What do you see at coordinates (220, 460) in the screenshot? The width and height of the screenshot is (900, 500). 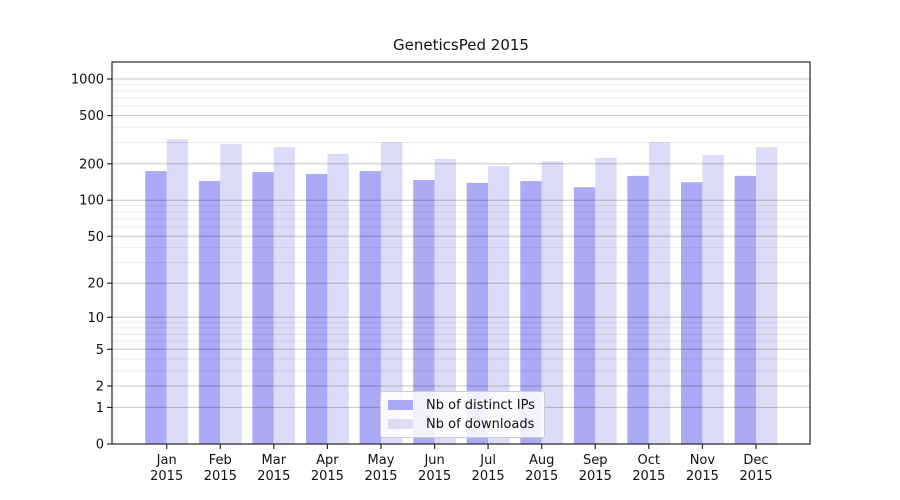 I see `x-tick-label-month: Feb` at bounding box center [220, 460].